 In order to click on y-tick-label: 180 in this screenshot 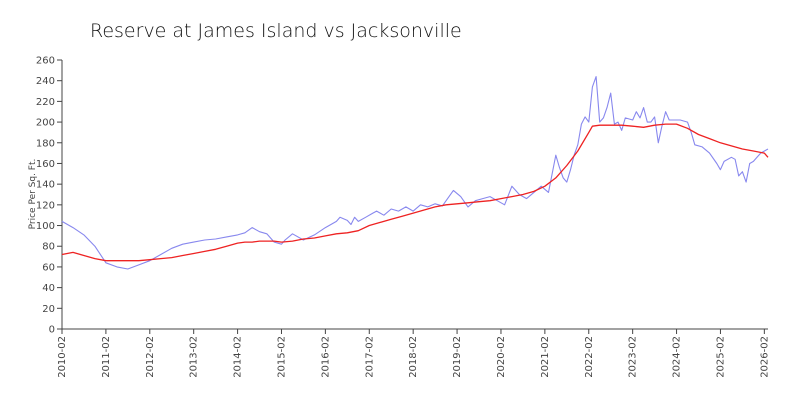, I will do `click(45, 143)`.